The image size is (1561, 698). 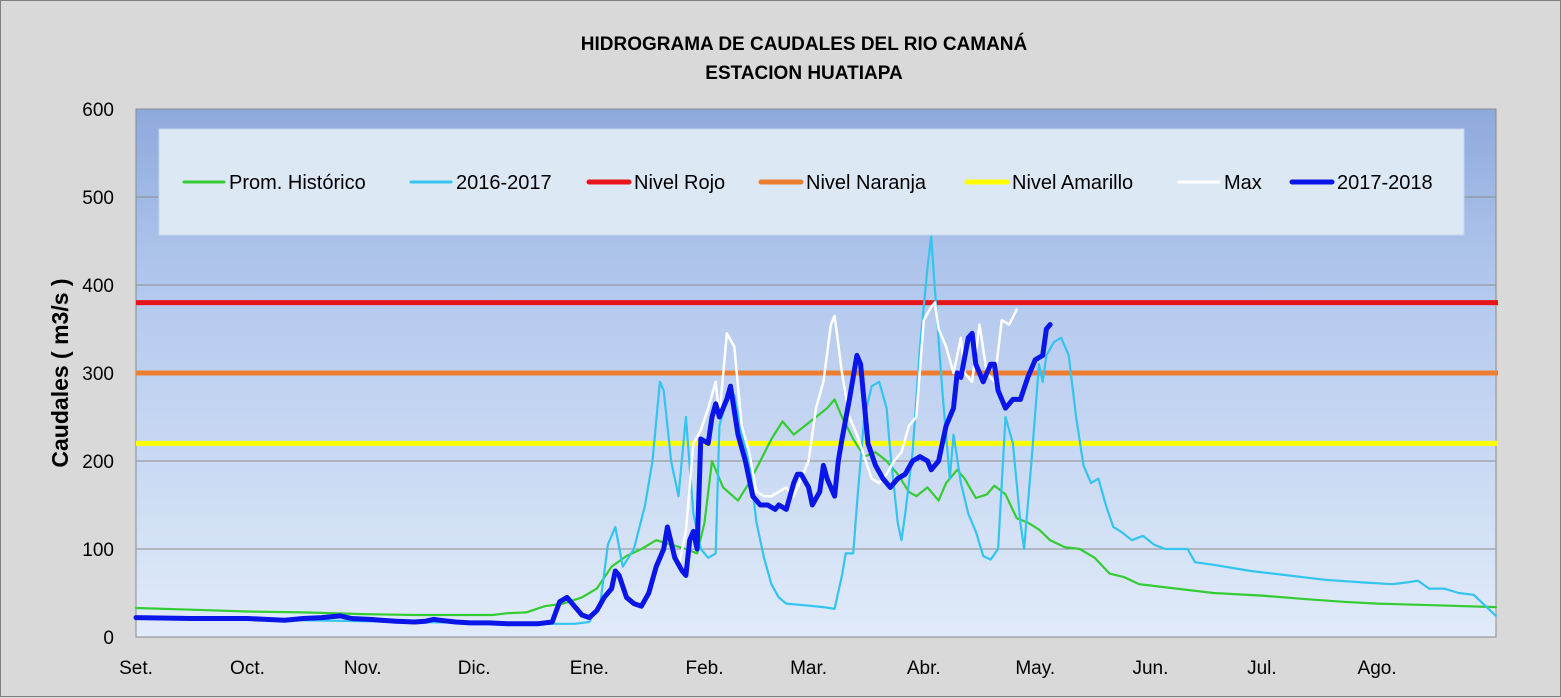 What do you see at coordinates (808, 668) in the screenshot?
I see `x-tick-label: Mar.` at bounding box center [808, 668].